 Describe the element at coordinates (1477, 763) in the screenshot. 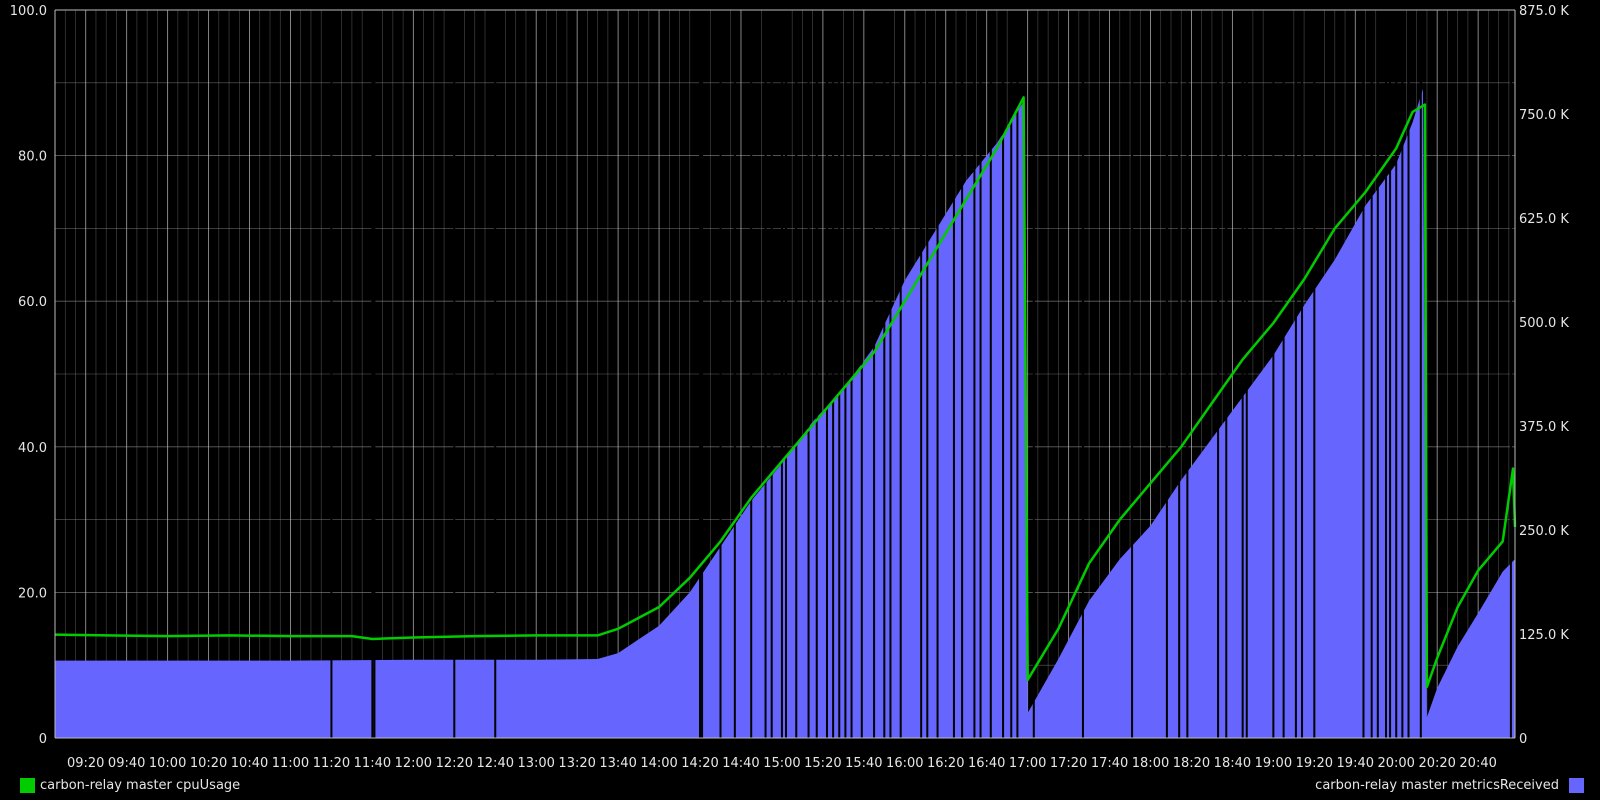

I see `x-tick-label: 20:40` at that location.